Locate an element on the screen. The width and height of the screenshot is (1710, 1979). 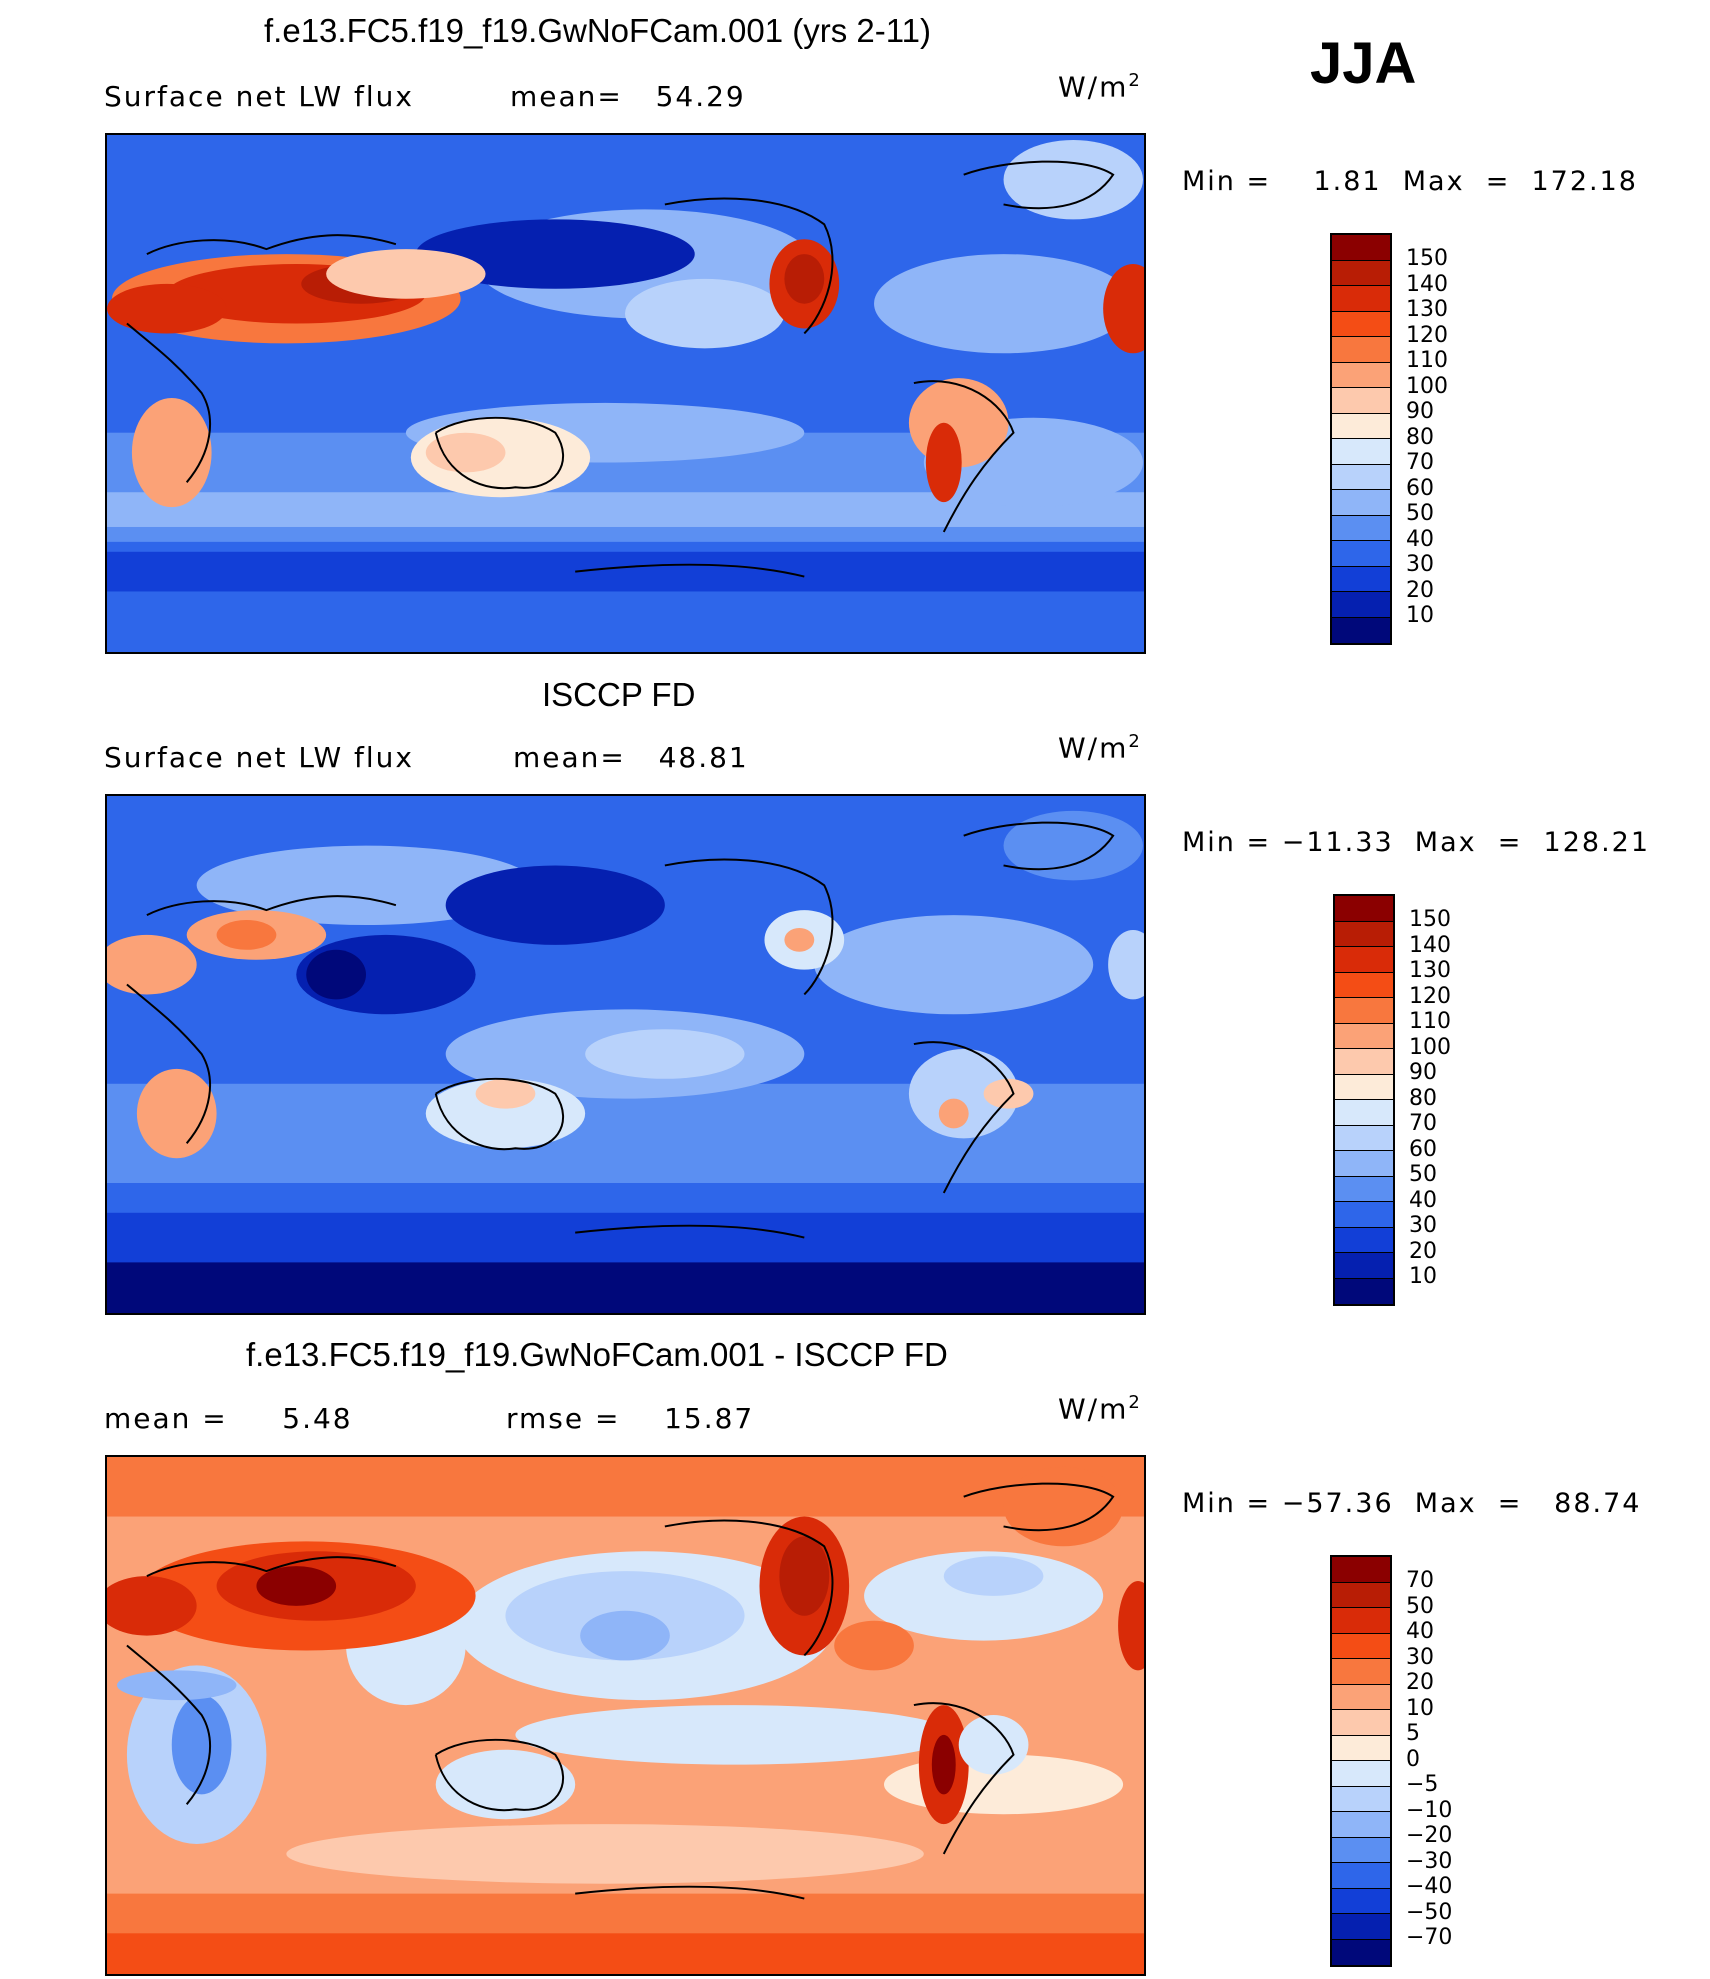
panel2-colorbar-label: 50 is located at coordinates (1423, 1174).